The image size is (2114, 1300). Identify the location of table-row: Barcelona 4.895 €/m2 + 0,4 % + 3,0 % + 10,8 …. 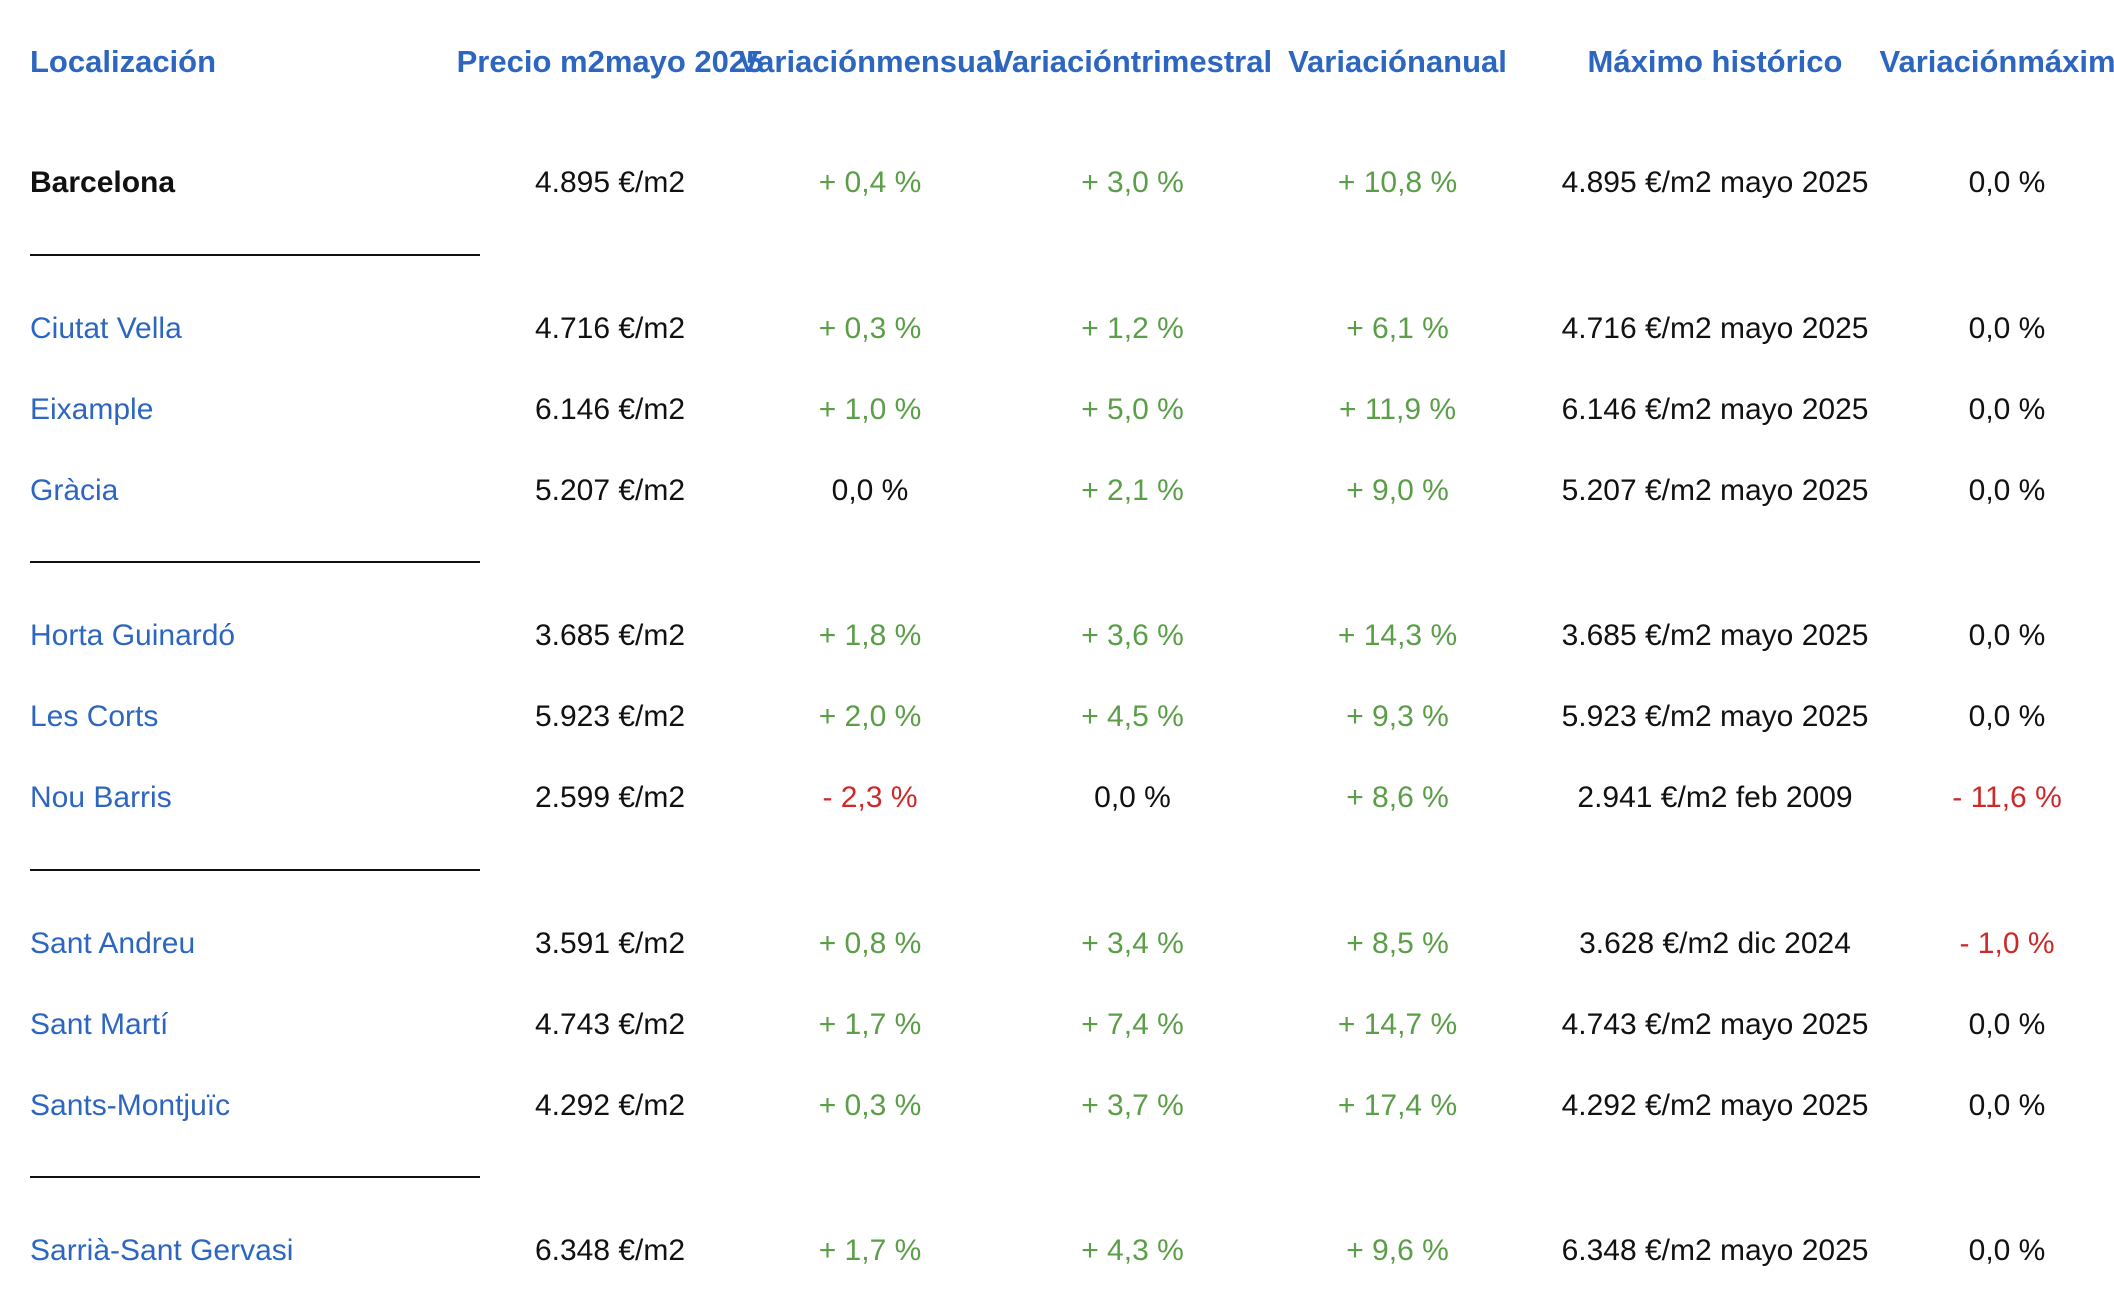
(1057, 183).